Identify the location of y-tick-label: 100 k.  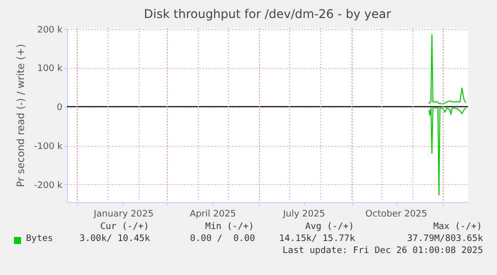
(50, 69).